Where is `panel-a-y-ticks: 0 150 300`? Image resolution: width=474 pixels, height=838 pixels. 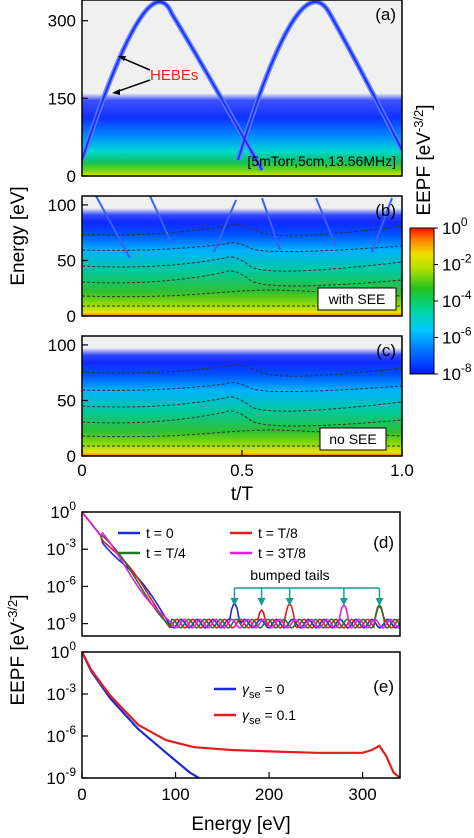 panel-a-y-ticks: 0 150 300 is located at coordinates (68, 99).